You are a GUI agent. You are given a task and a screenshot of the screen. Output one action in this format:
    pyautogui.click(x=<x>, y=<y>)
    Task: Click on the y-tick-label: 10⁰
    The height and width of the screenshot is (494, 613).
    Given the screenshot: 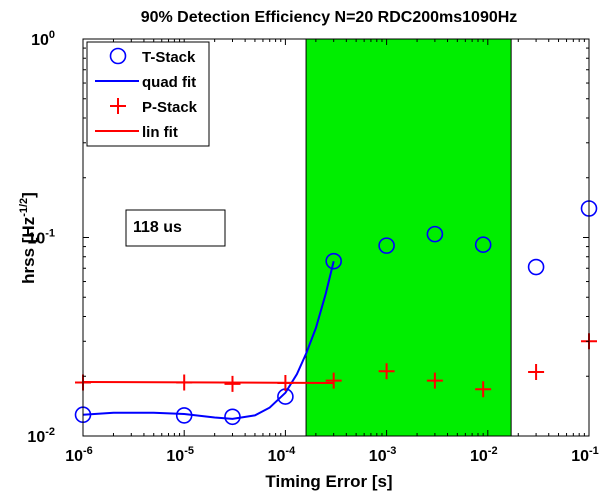 What is the action you would take?
    pyautogui.click(x=43, y=39)
    